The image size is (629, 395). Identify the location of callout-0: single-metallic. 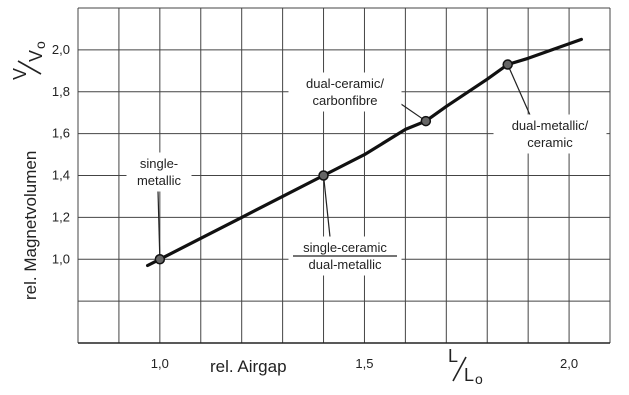
(159, 208).